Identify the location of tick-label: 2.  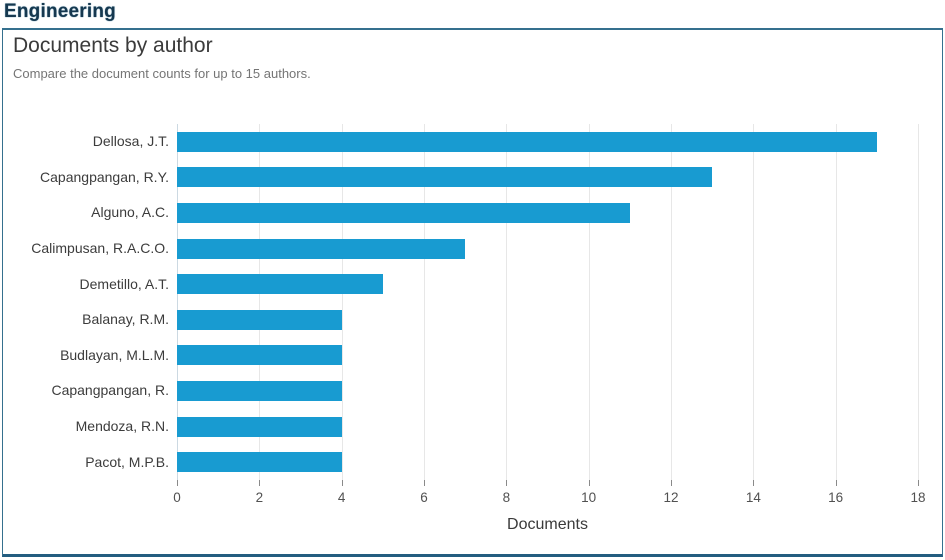
(259, 497).